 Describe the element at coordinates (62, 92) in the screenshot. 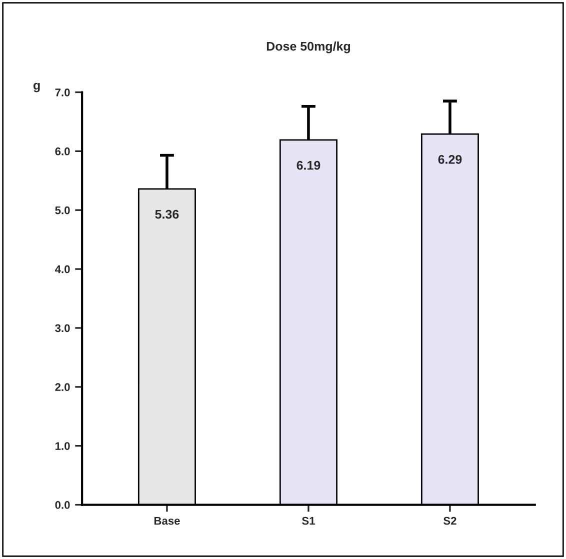

I see `y-tick-label: 7.0` at that location.